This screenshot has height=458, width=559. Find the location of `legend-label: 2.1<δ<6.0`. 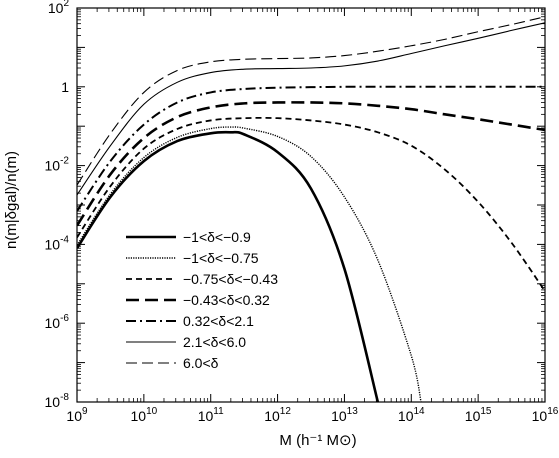

legend-label: 2.1<δ<6.0 is located at coordinates (214, 342).